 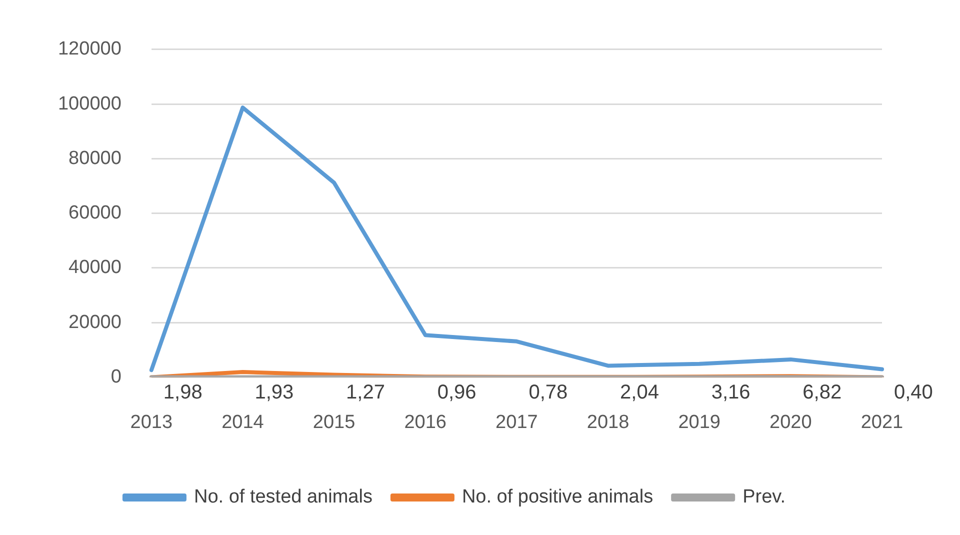 I want to click on data-label: 1,98, so click(x=182, y=393).